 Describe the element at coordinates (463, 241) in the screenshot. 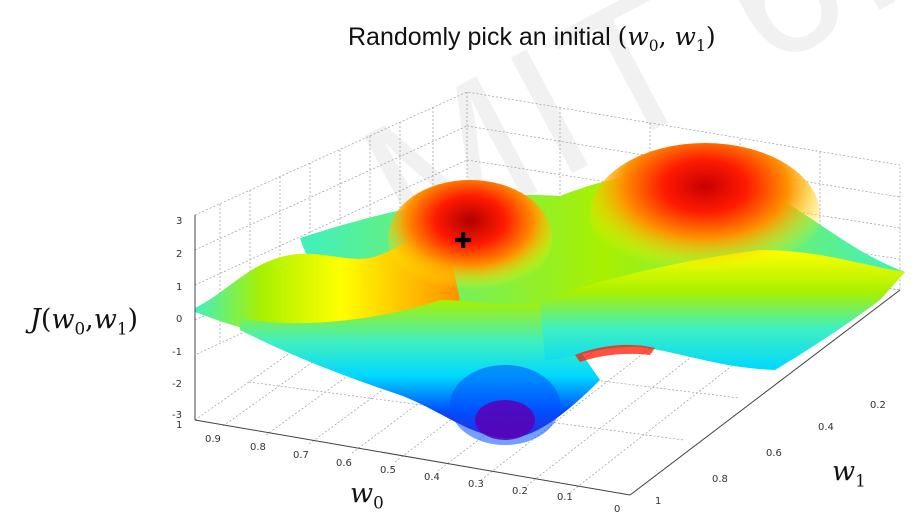

I see `initial-point-marker: ✚` at that location.